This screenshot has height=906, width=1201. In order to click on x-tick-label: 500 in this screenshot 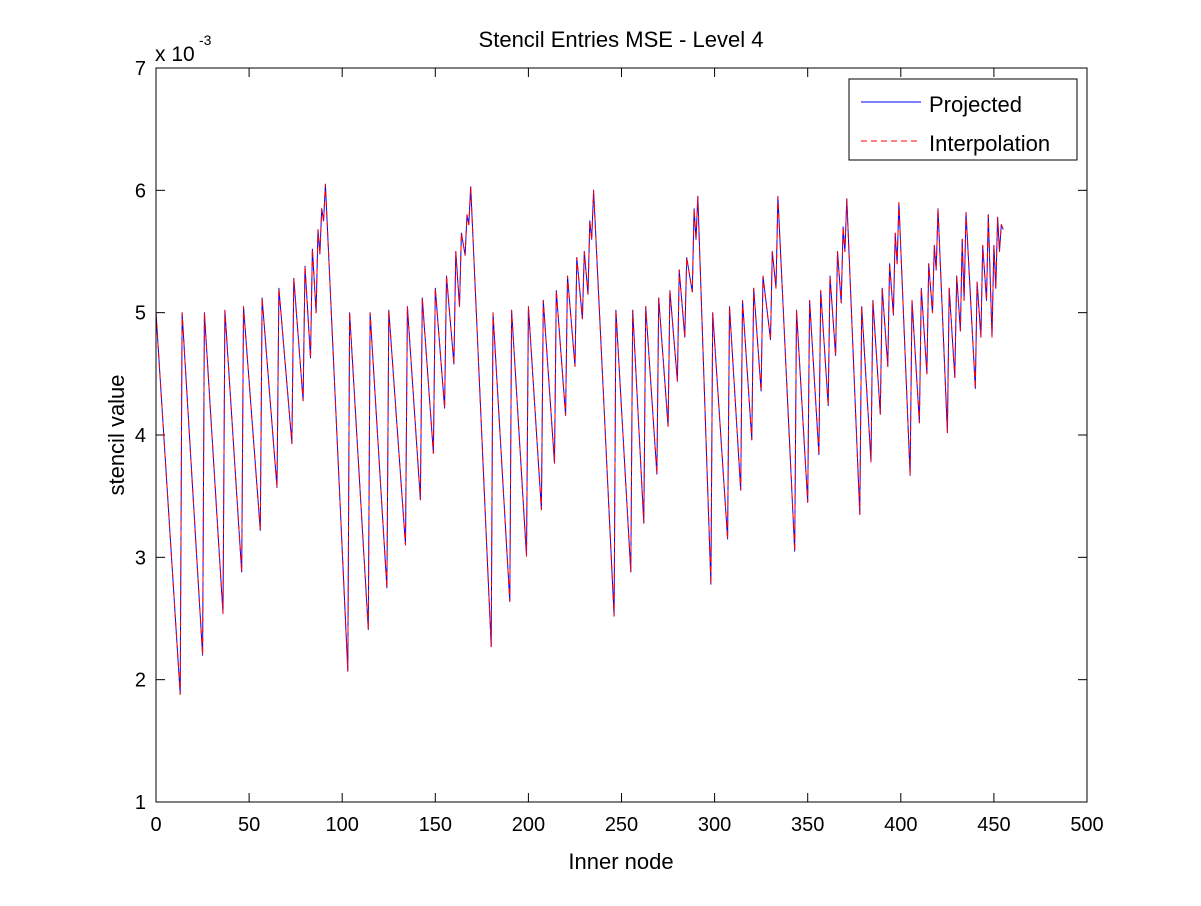, I will do `click(1086, 825)`.